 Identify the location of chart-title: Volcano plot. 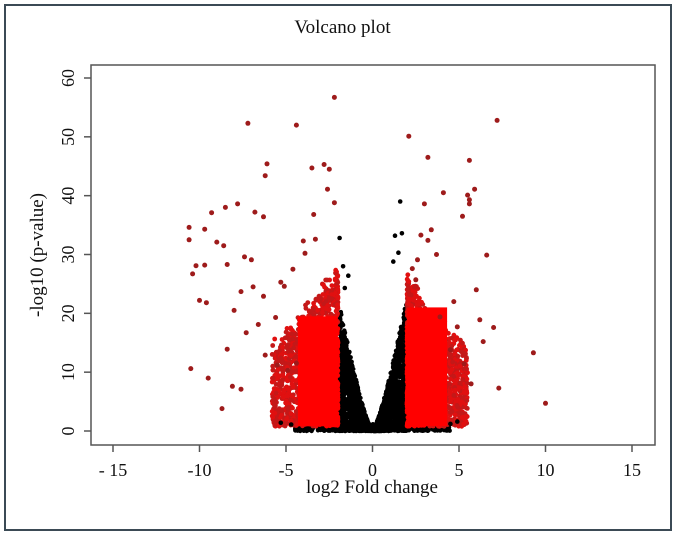
(342, 27).